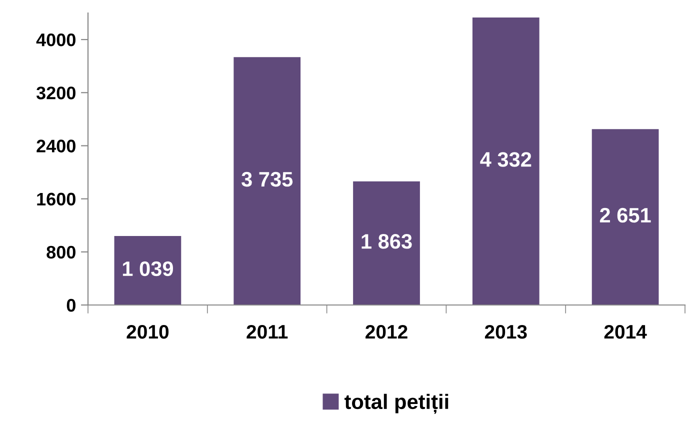 The height and width of the screenshot is (432, 689). Describe the element at coordinates (505, 331) in the screenshot. I see `x-tick-label: 2013` at that location.